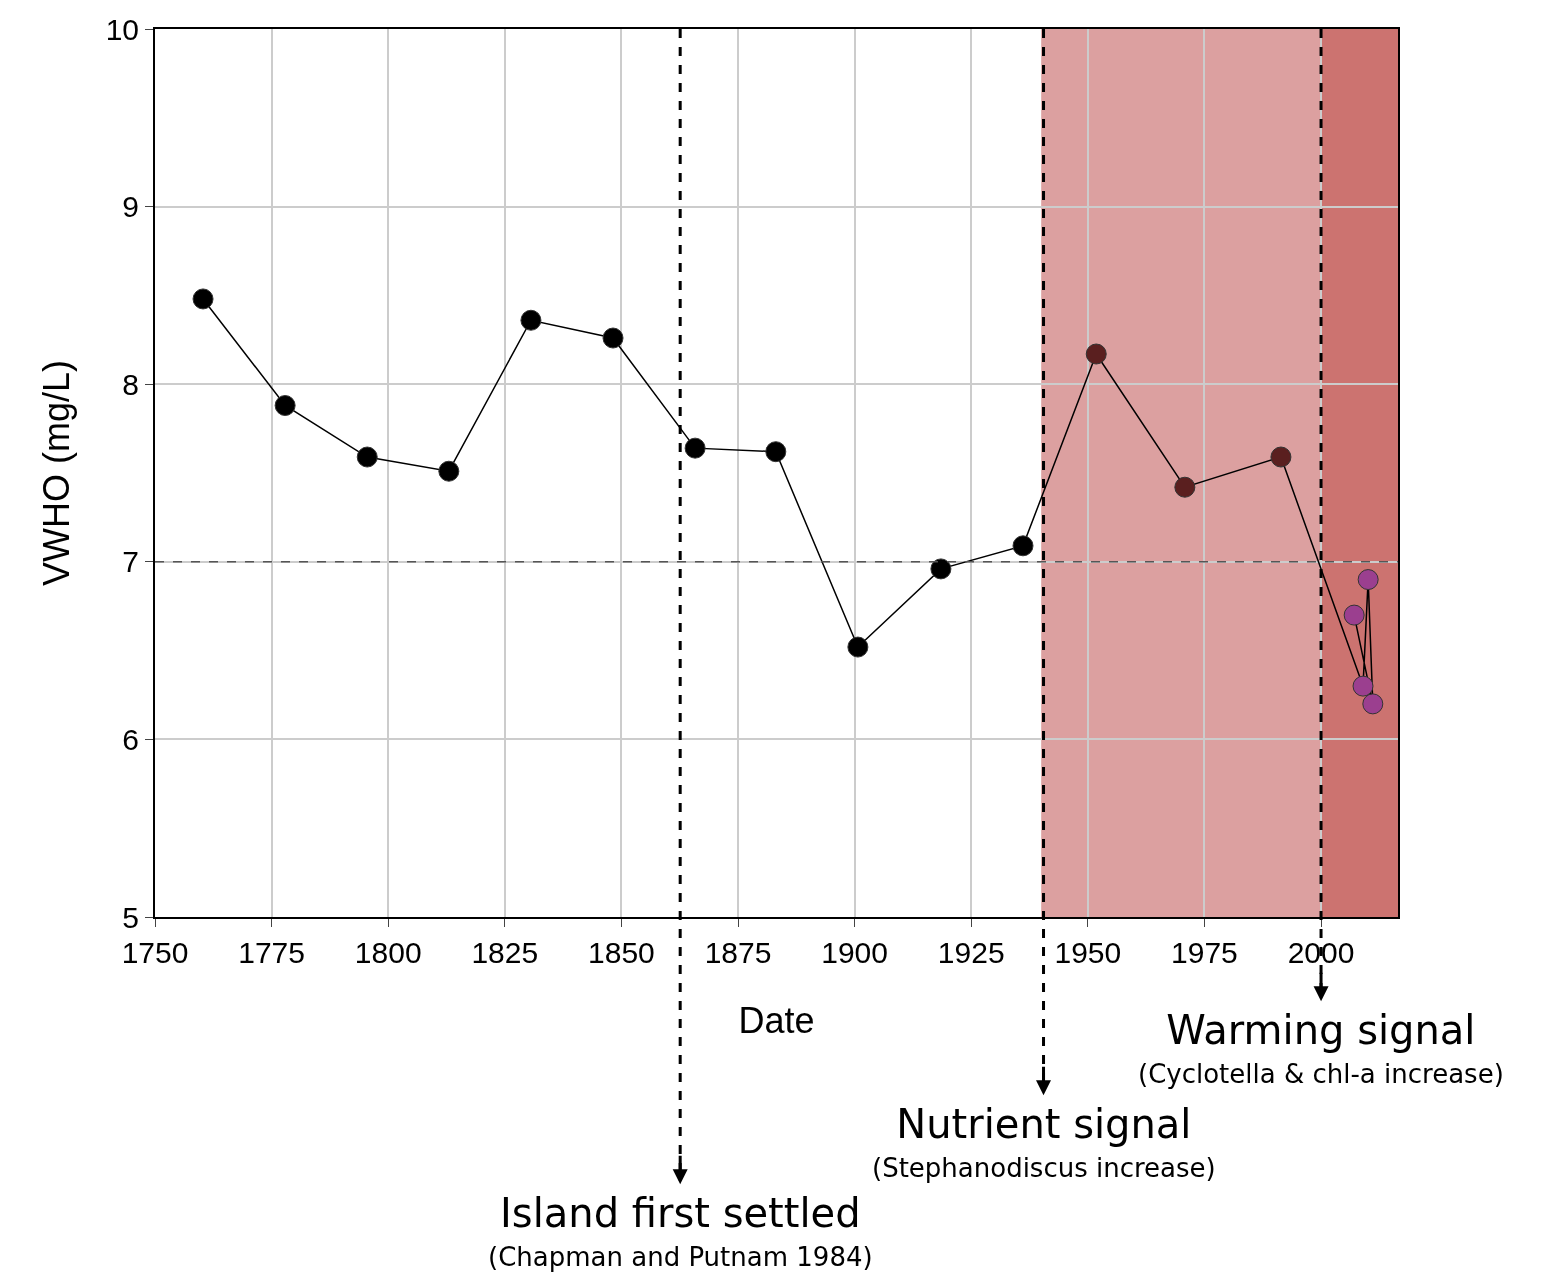 The width and height of the screenshot is (1541, 1287). What do you see at coordinates (1321, 1048) in the screenshot?
I see `ref-line-label: Warming signal (Cyclotella & chl-a increase)` at bounding box center [1321, 1048].